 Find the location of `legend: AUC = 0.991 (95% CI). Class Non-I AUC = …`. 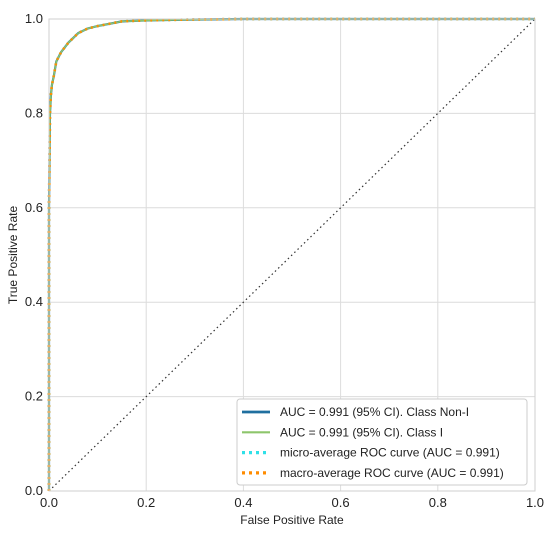

legend: AUC = 0.991 (95% CI). Class Non-I AUC = … is located at coordinates (382, 442).